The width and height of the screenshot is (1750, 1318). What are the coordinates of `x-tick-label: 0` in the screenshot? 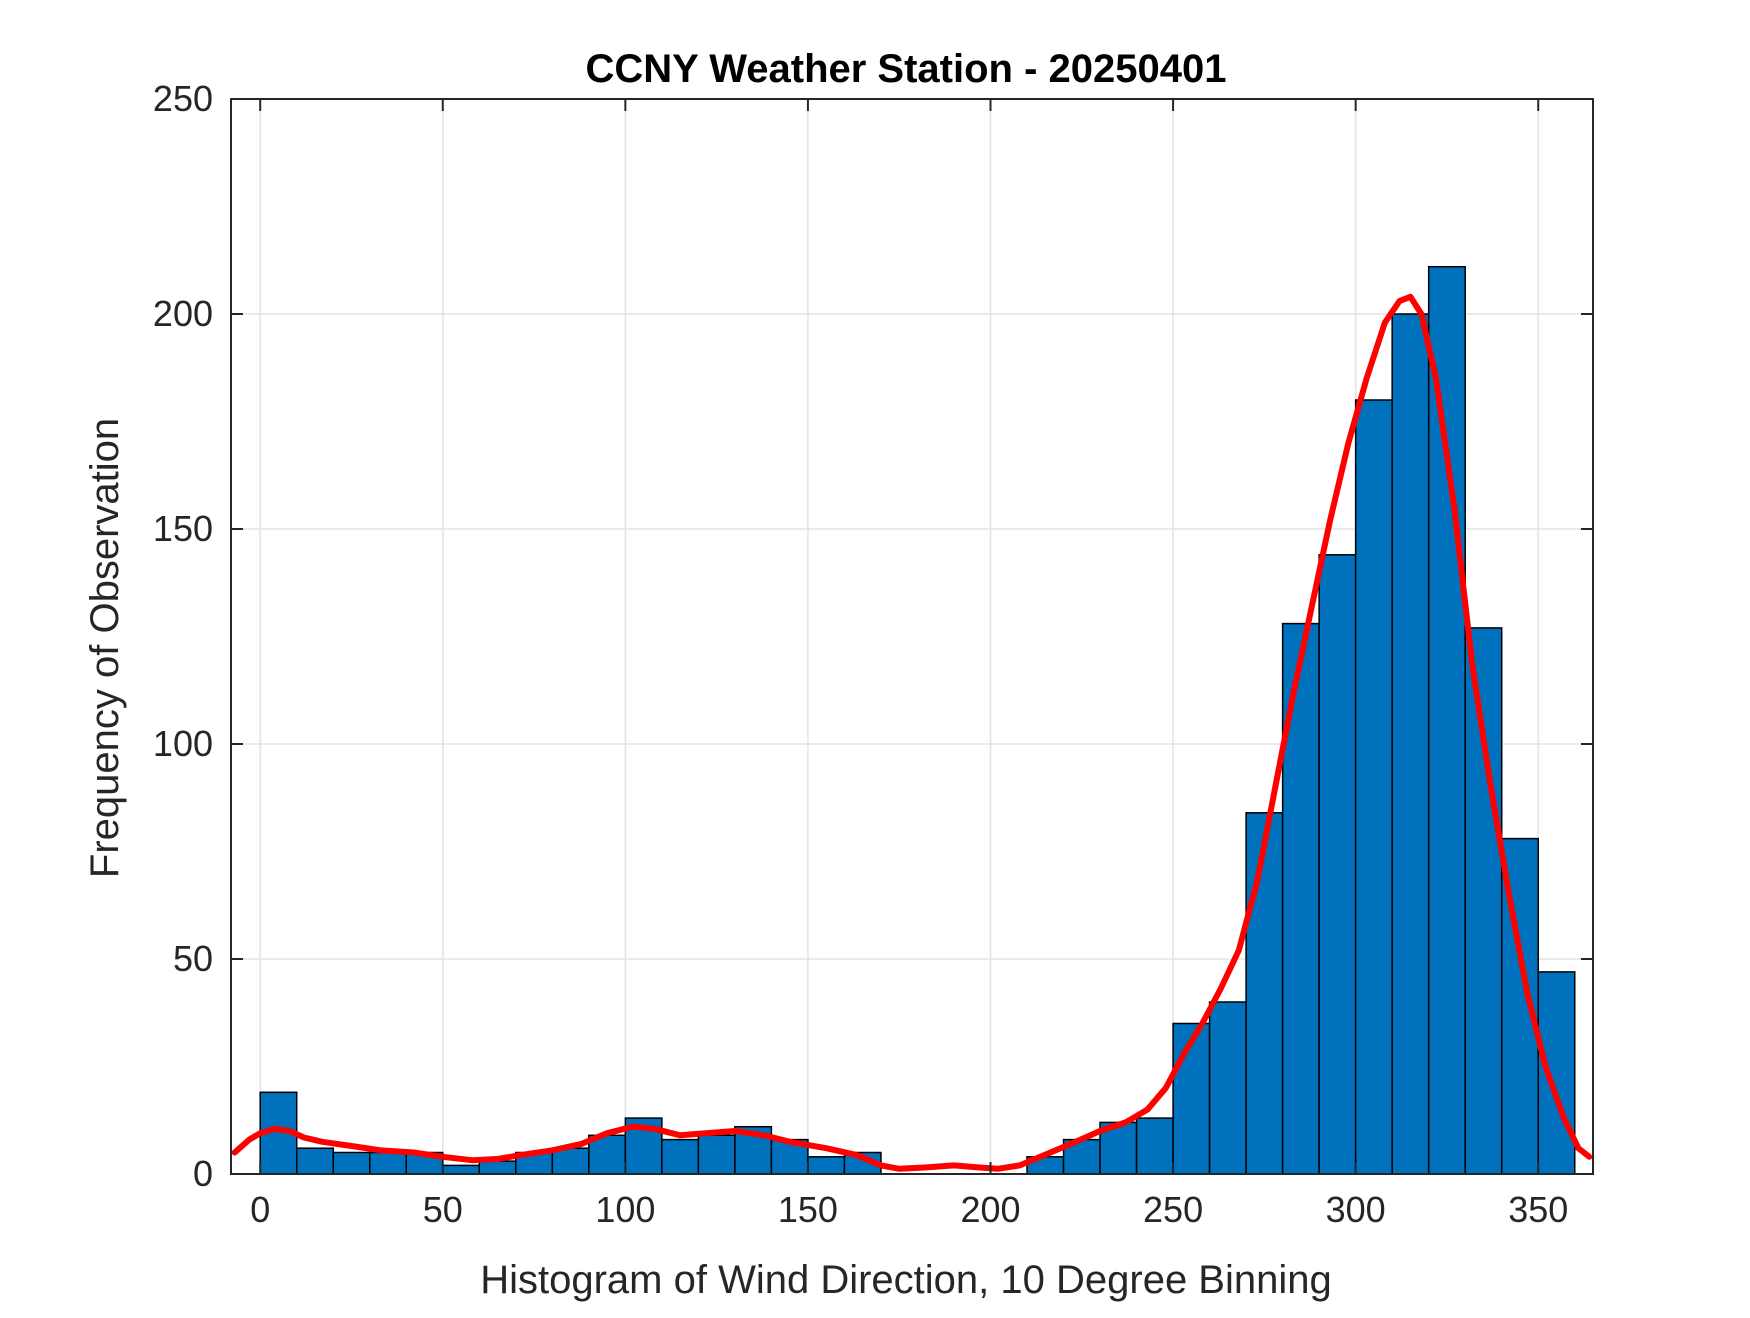 It's located at (260, 1209).